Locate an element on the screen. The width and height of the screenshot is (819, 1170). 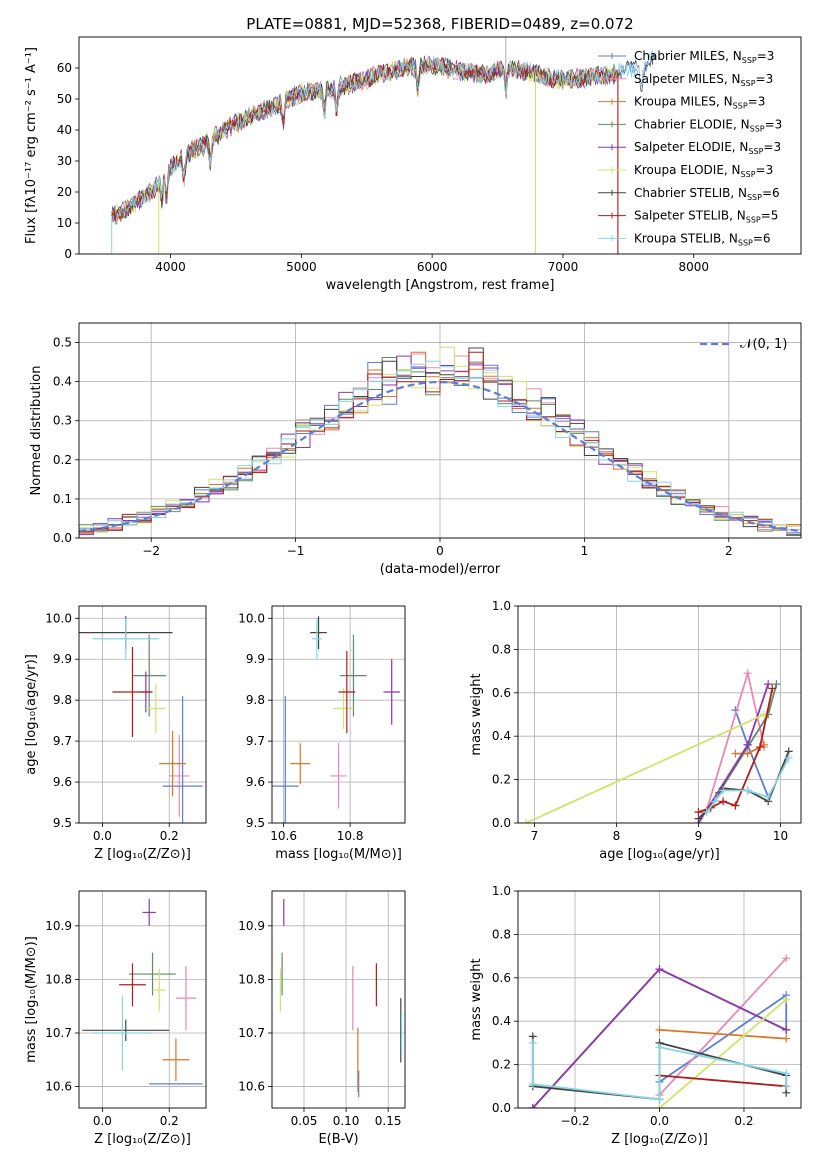
legend-entry-kroupa-elodie: Kroupa ELODIE, NSSP=3 is located at coordinates (685, 171).